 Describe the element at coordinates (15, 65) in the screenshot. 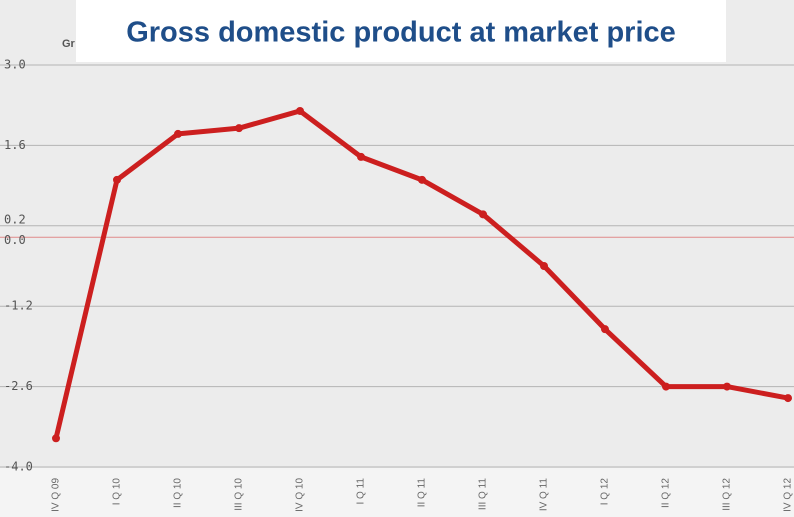

I see `y-tick-label: 3.0` at that location.